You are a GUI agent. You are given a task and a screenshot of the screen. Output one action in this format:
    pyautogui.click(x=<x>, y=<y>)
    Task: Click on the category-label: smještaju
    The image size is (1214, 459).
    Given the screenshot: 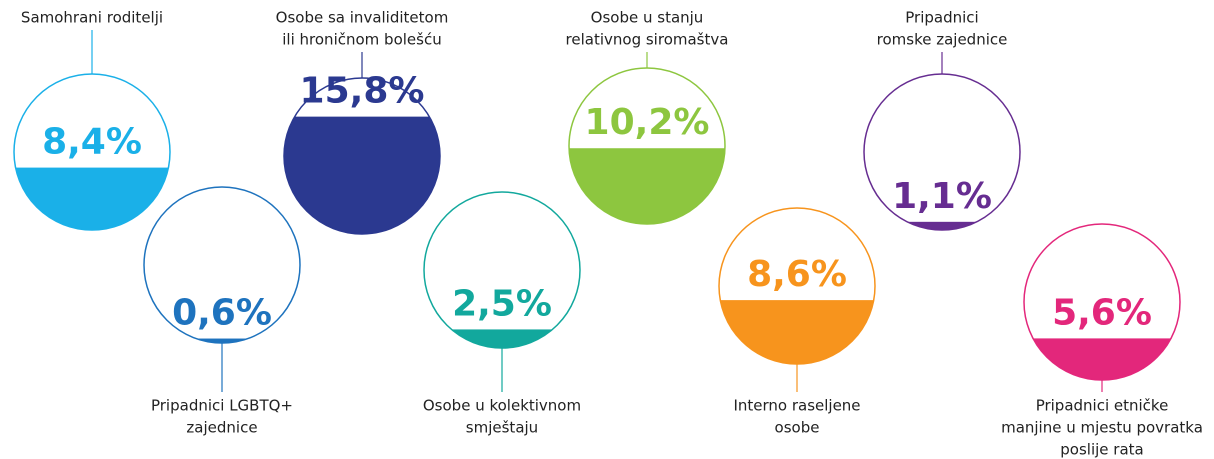 What is the action you would take?
    pyautogui.click(x=502, y=428)
    